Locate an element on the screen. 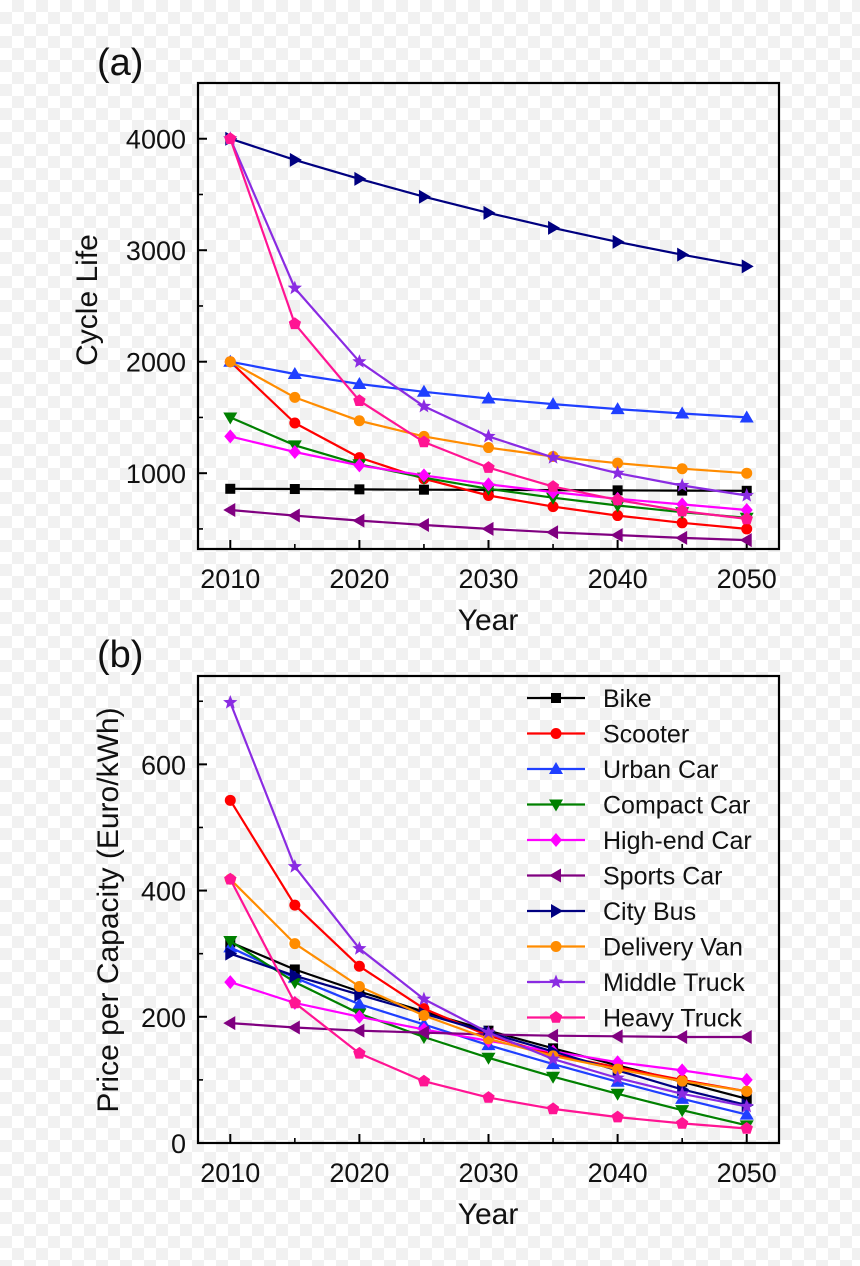 This screenshot has height=1266, width=860. legend-item-heavy-truck: Heavy Truck is located at coordinates (634, 1019).